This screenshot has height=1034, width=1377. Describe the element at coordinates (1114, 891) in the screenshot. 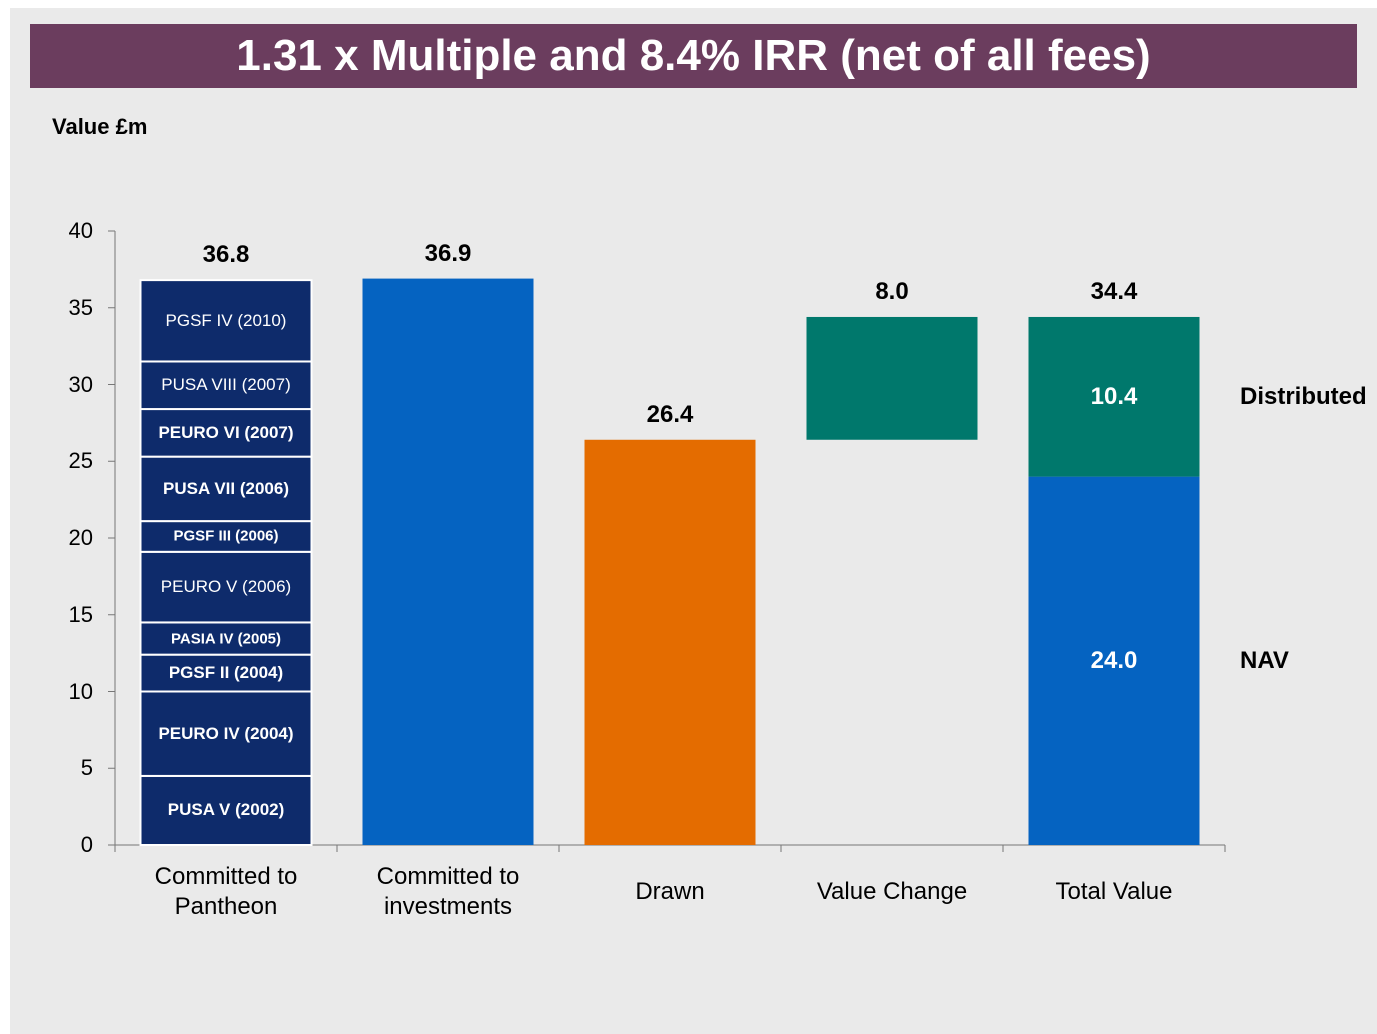

I see `x-tick-label: Total Value` at that location.